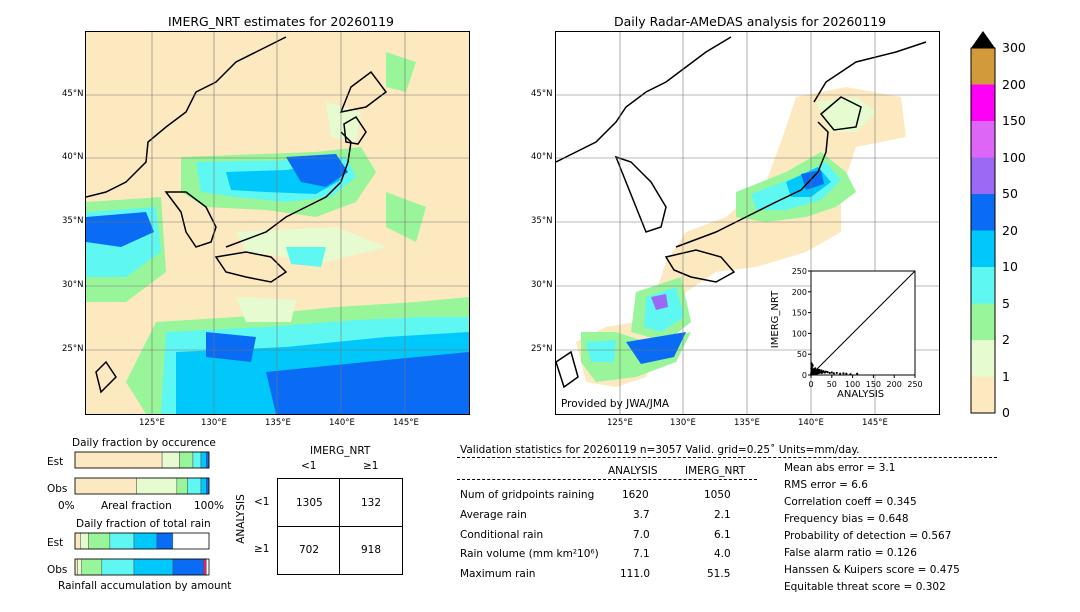 The height and width of the screenshot is (612, 1080). I want to click on occ-xlabel: Areal fraction, so click(136, 506).